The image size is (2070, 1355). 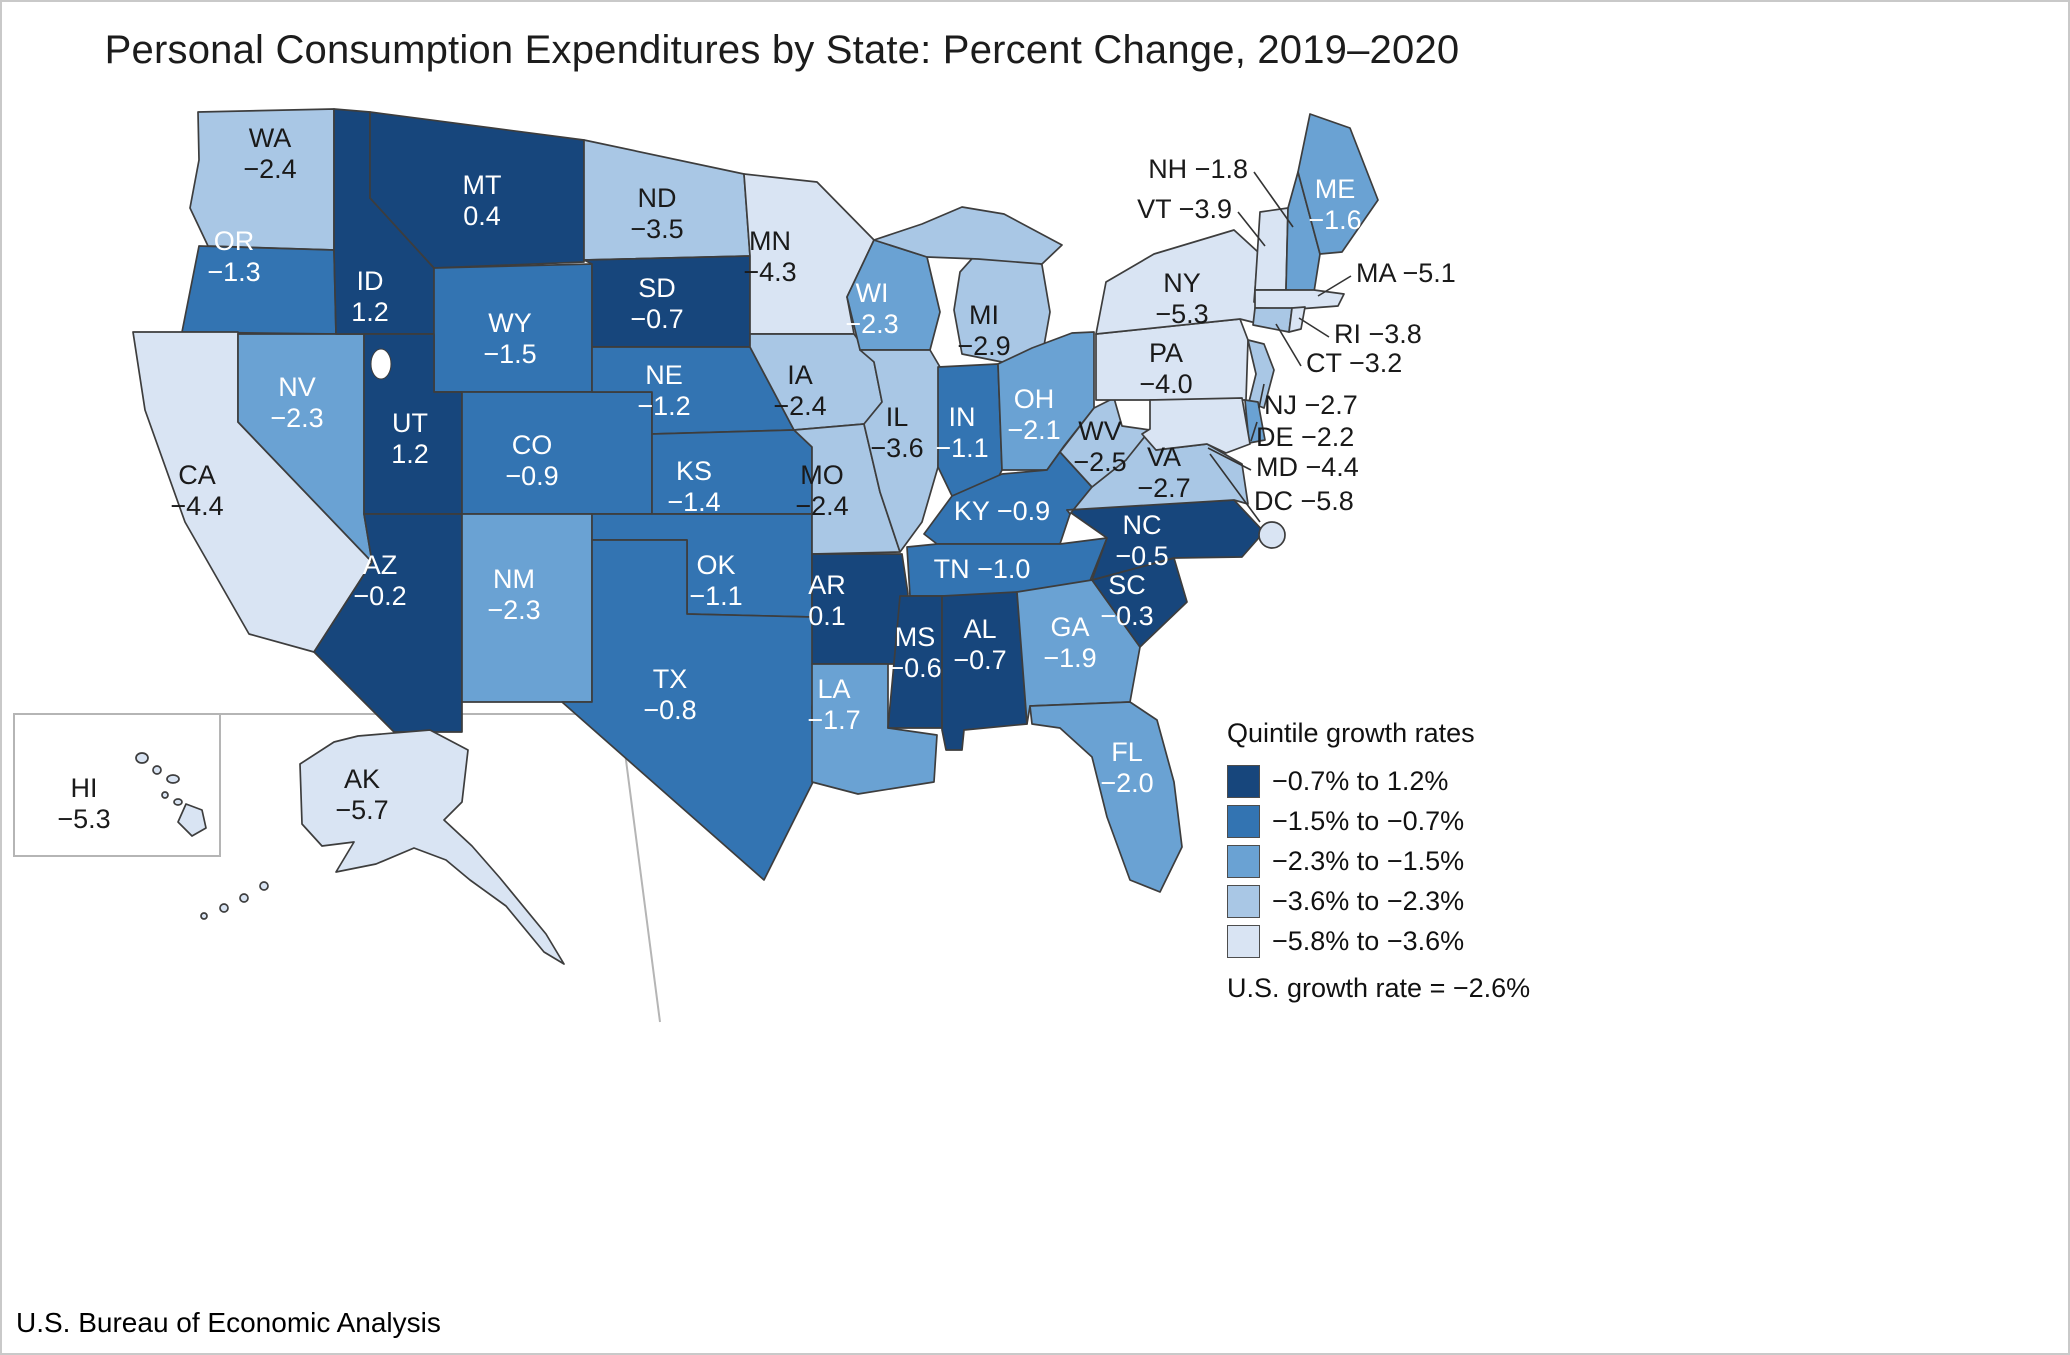 I want to click on state-label-WY: WY −1.5, so click(x=509, y=338).